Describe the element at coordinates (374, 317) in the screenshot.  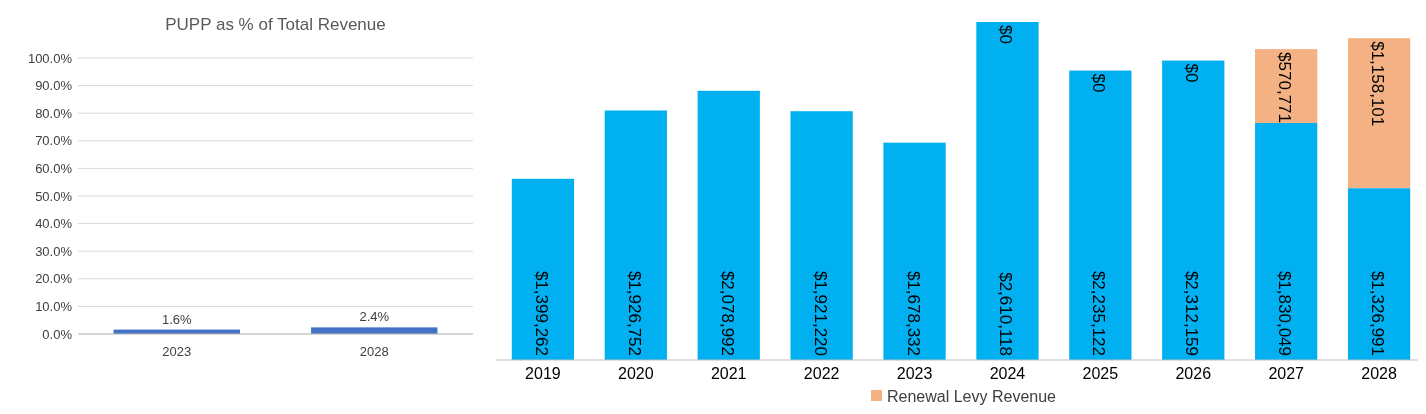
I see `data-label: 2.4%` at that location.